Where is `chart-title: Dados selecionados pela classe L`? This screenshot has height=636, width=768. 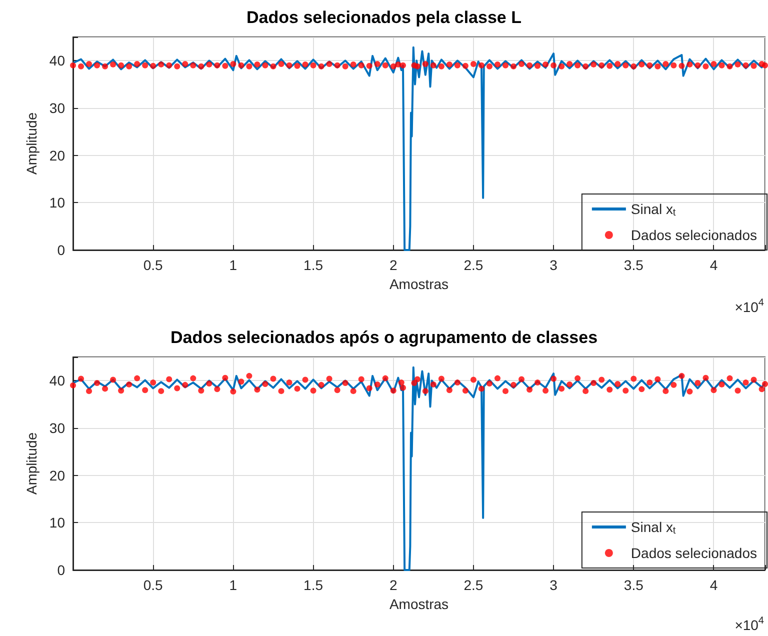
chart-title: Dados selecionados pela classe L is located at coordinates (384, 17).